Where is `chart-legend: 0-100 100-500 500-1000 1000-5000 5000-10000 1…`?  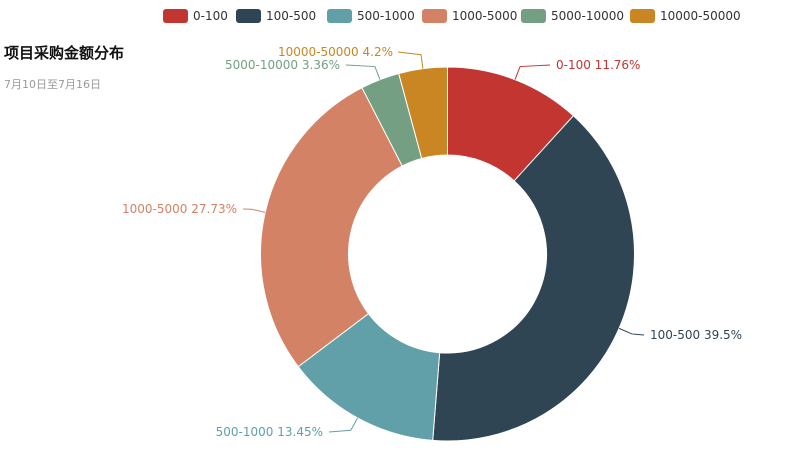
chart-legend: 0-100 100-500 500-1000 1000-5000 5000-10000 1… is located at coordinates (452, 16).